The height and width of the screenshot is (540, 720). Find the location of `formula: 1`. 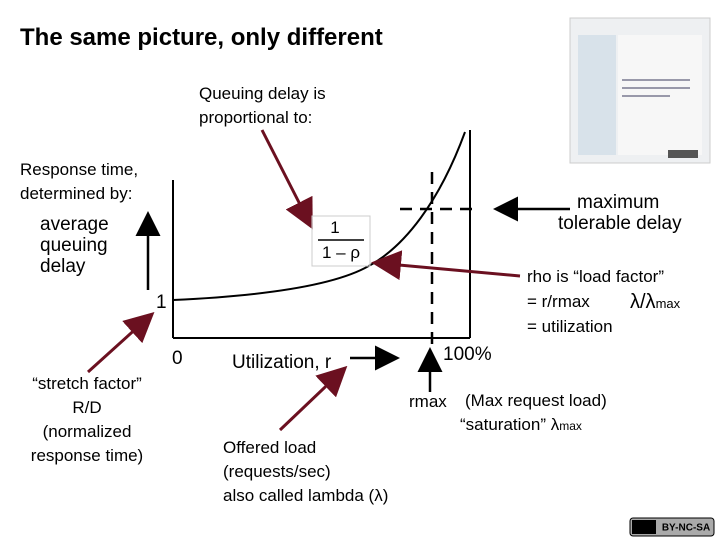

formula: 1 is located at coordinates (334, 227).